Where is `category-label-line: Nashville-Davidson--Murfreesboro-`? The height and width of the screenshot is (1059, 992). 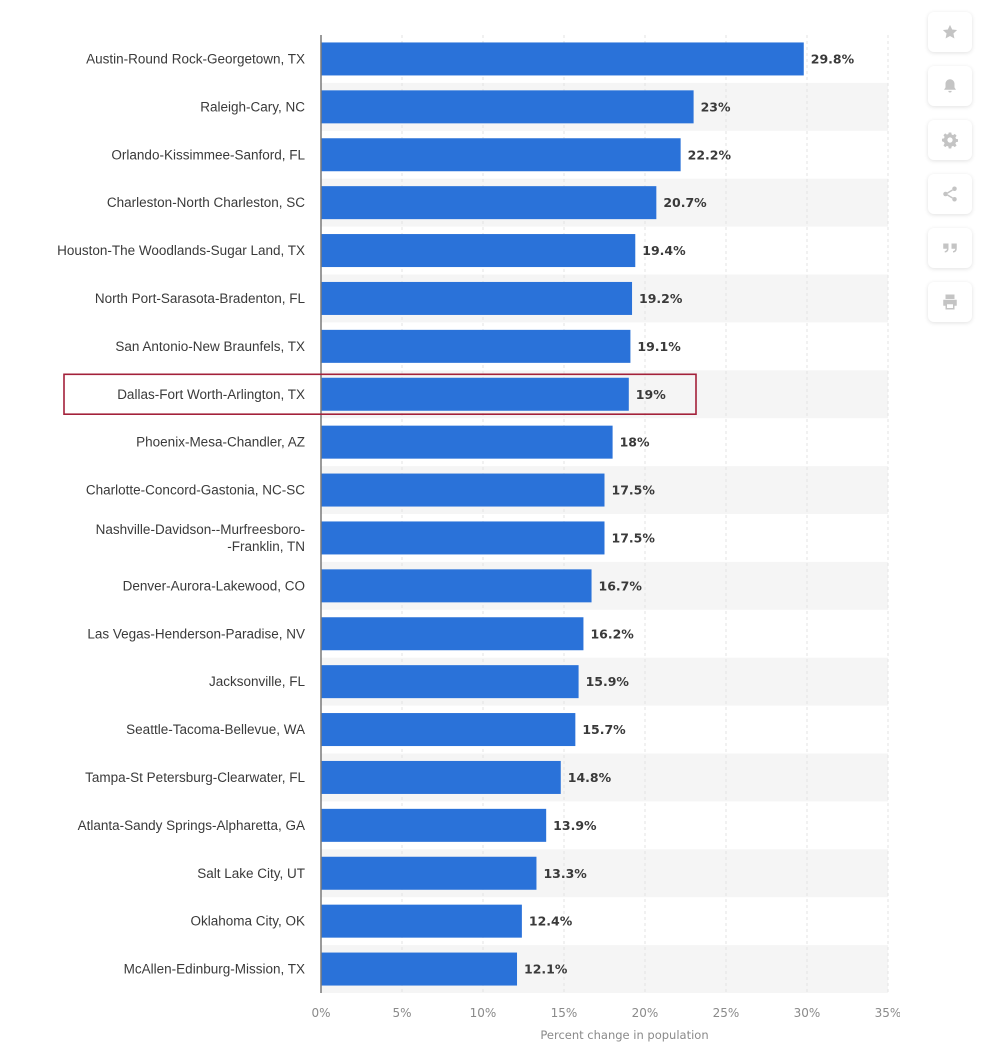
category-label-line: Nashville-Davidson--Murfreesboro- is located at coordinates (200, 529).